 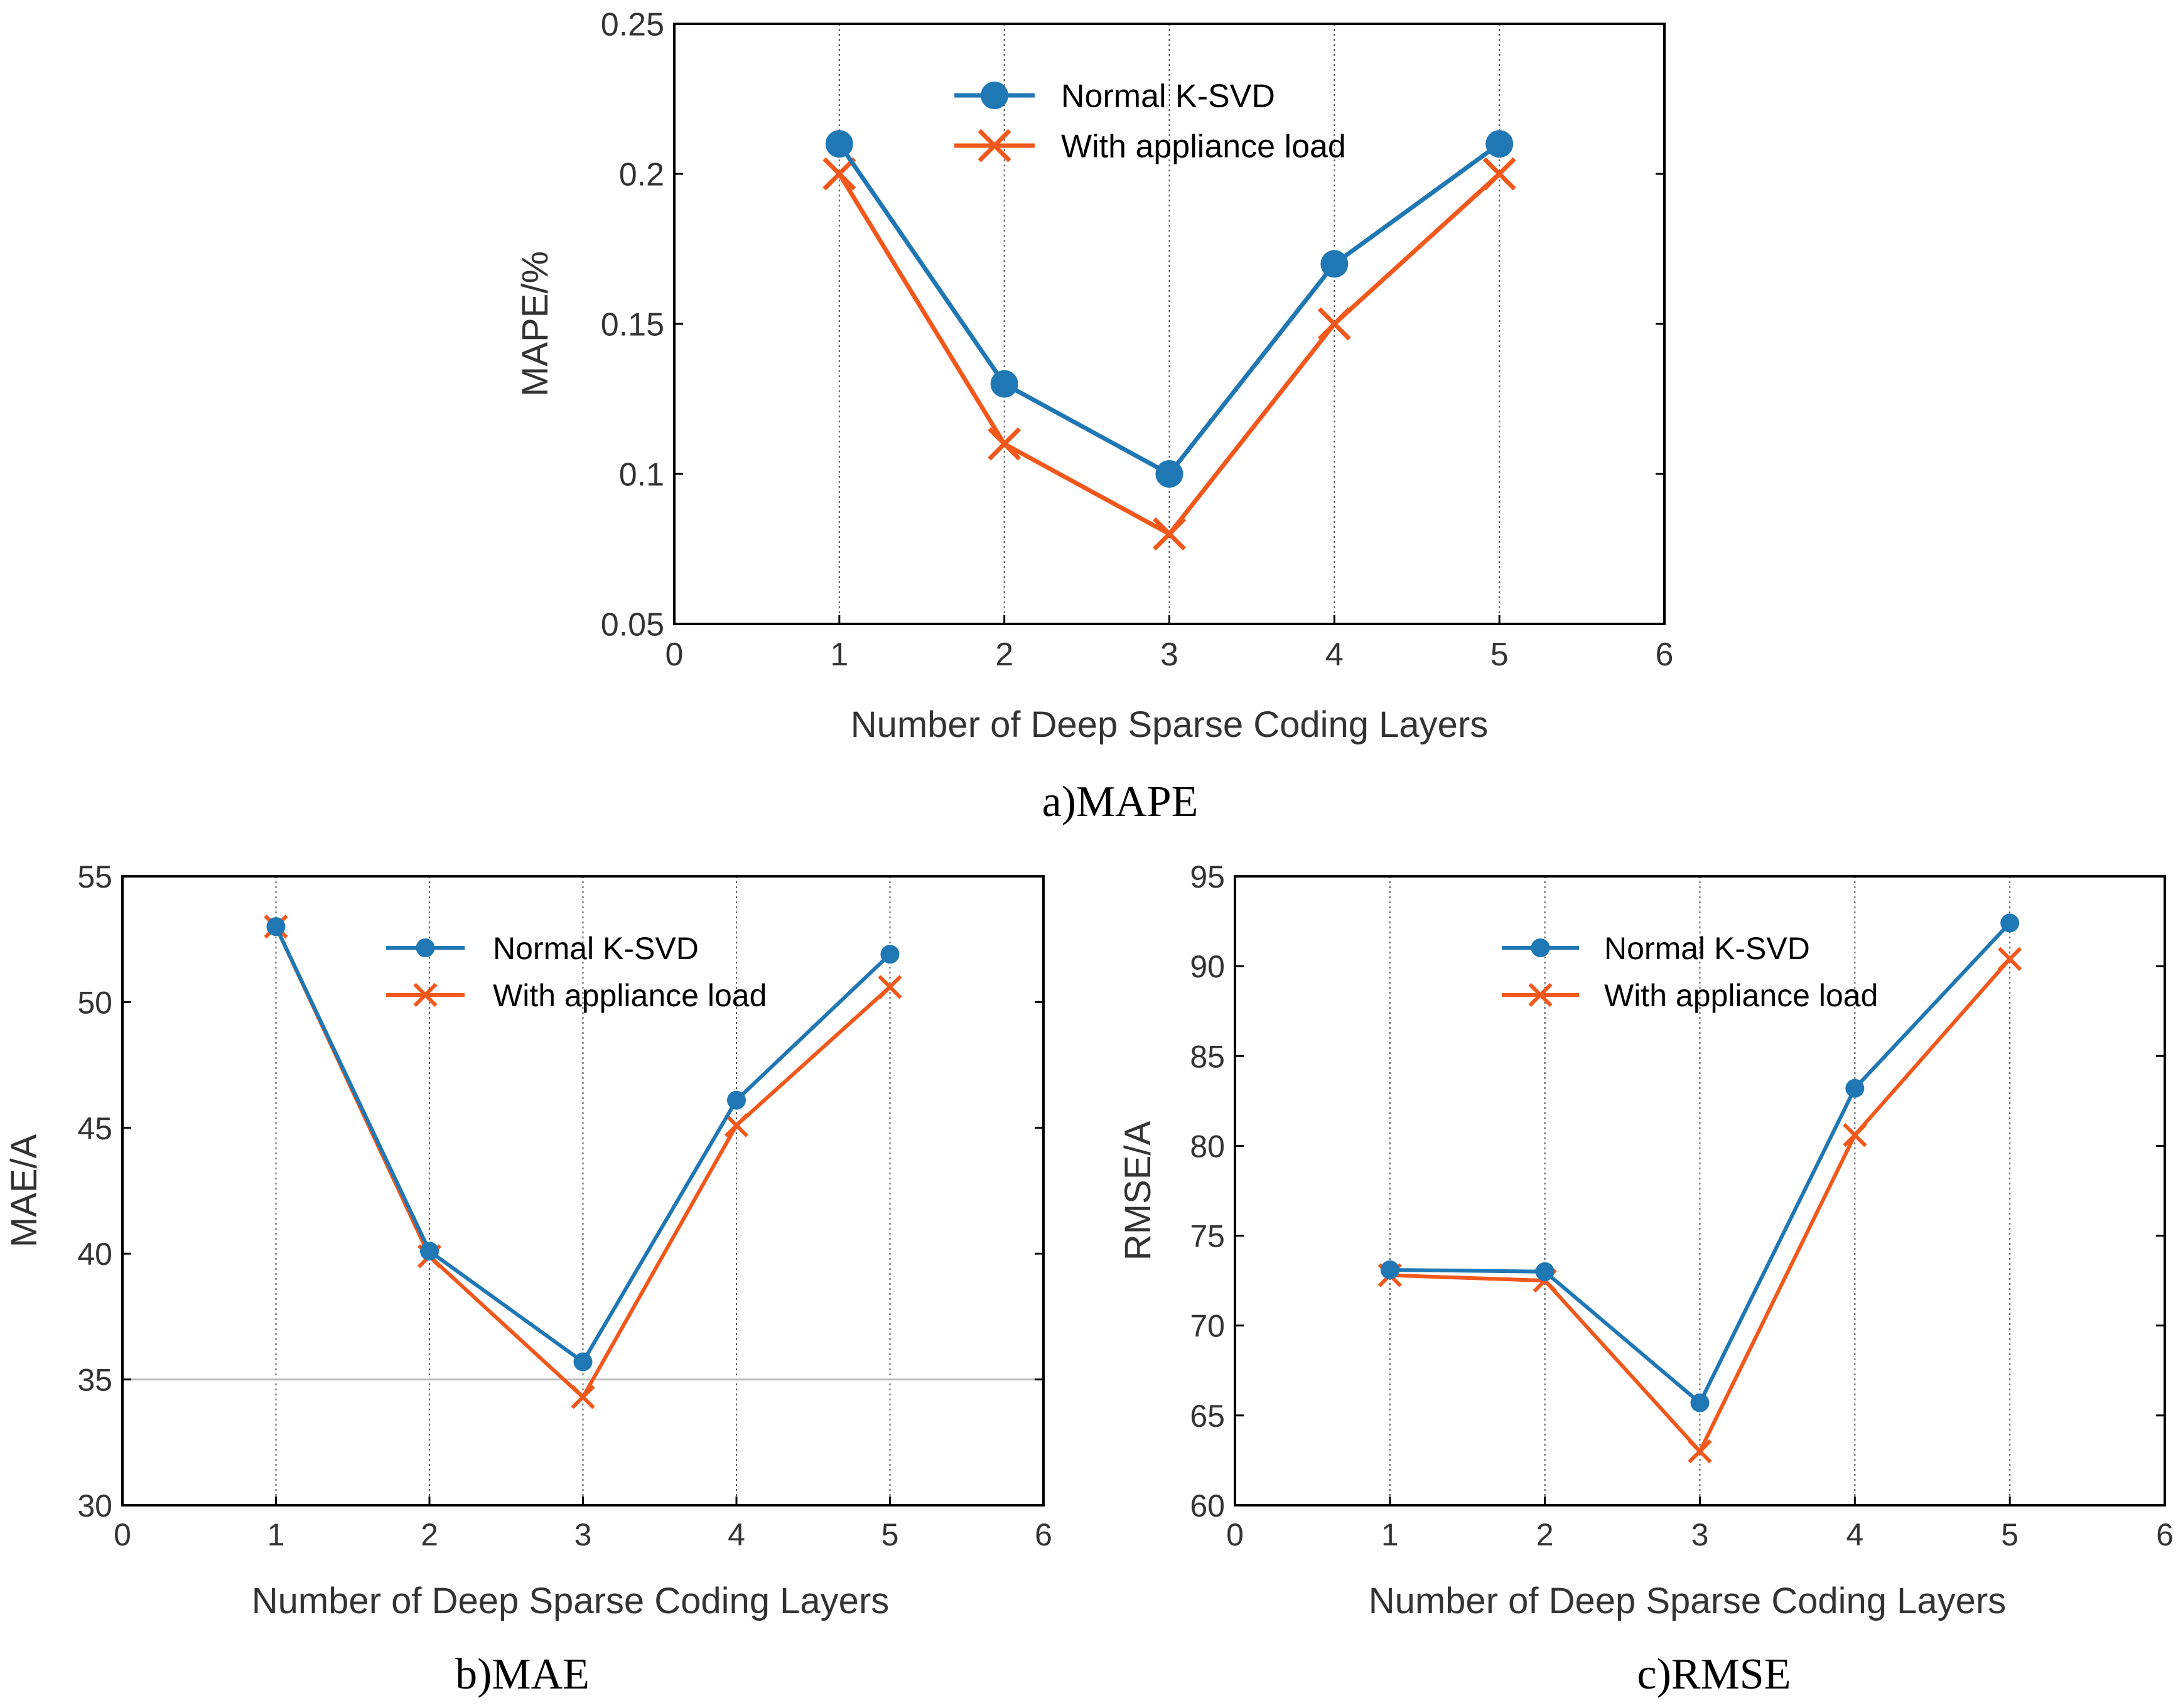 What do you see at coordinates (1714, 1674) in the screenshot?
I see `chart-caption: c)RMSE` at bounding box center [1714, 1674].